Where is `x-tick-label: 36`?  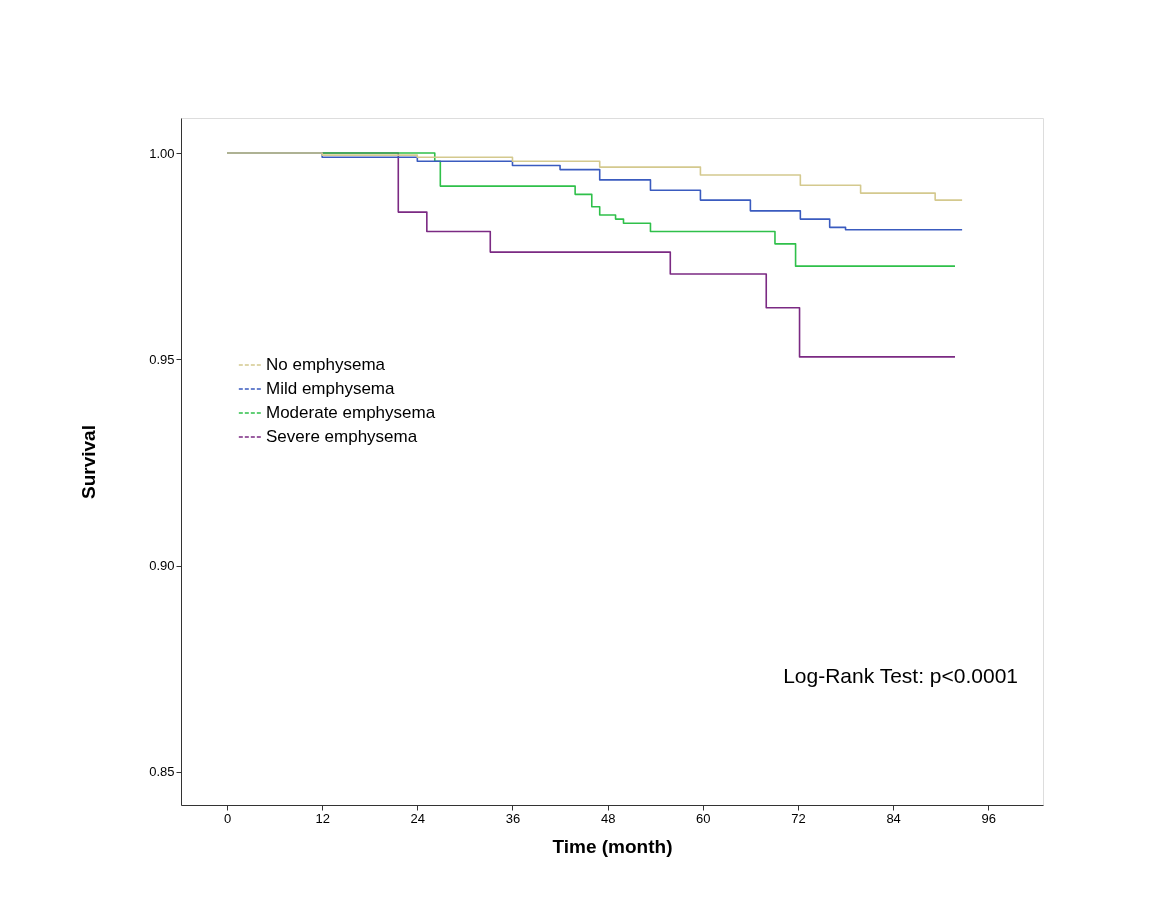
x-tick-label: 36 is located at coordinates (513, 818).